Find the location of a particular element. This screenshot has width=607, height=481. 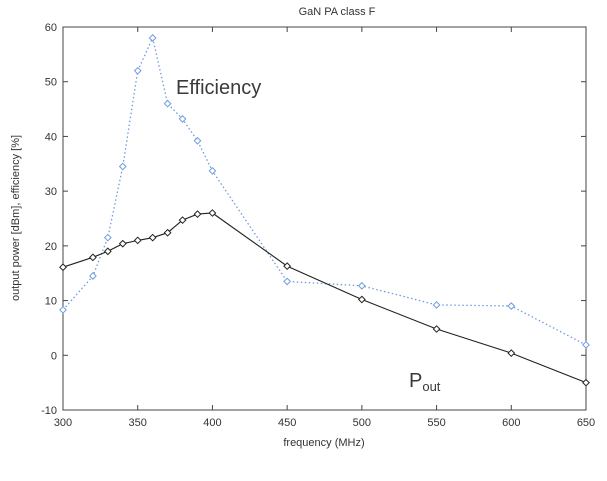

y-tick-label: 50 is located at coordinates (51, 83).